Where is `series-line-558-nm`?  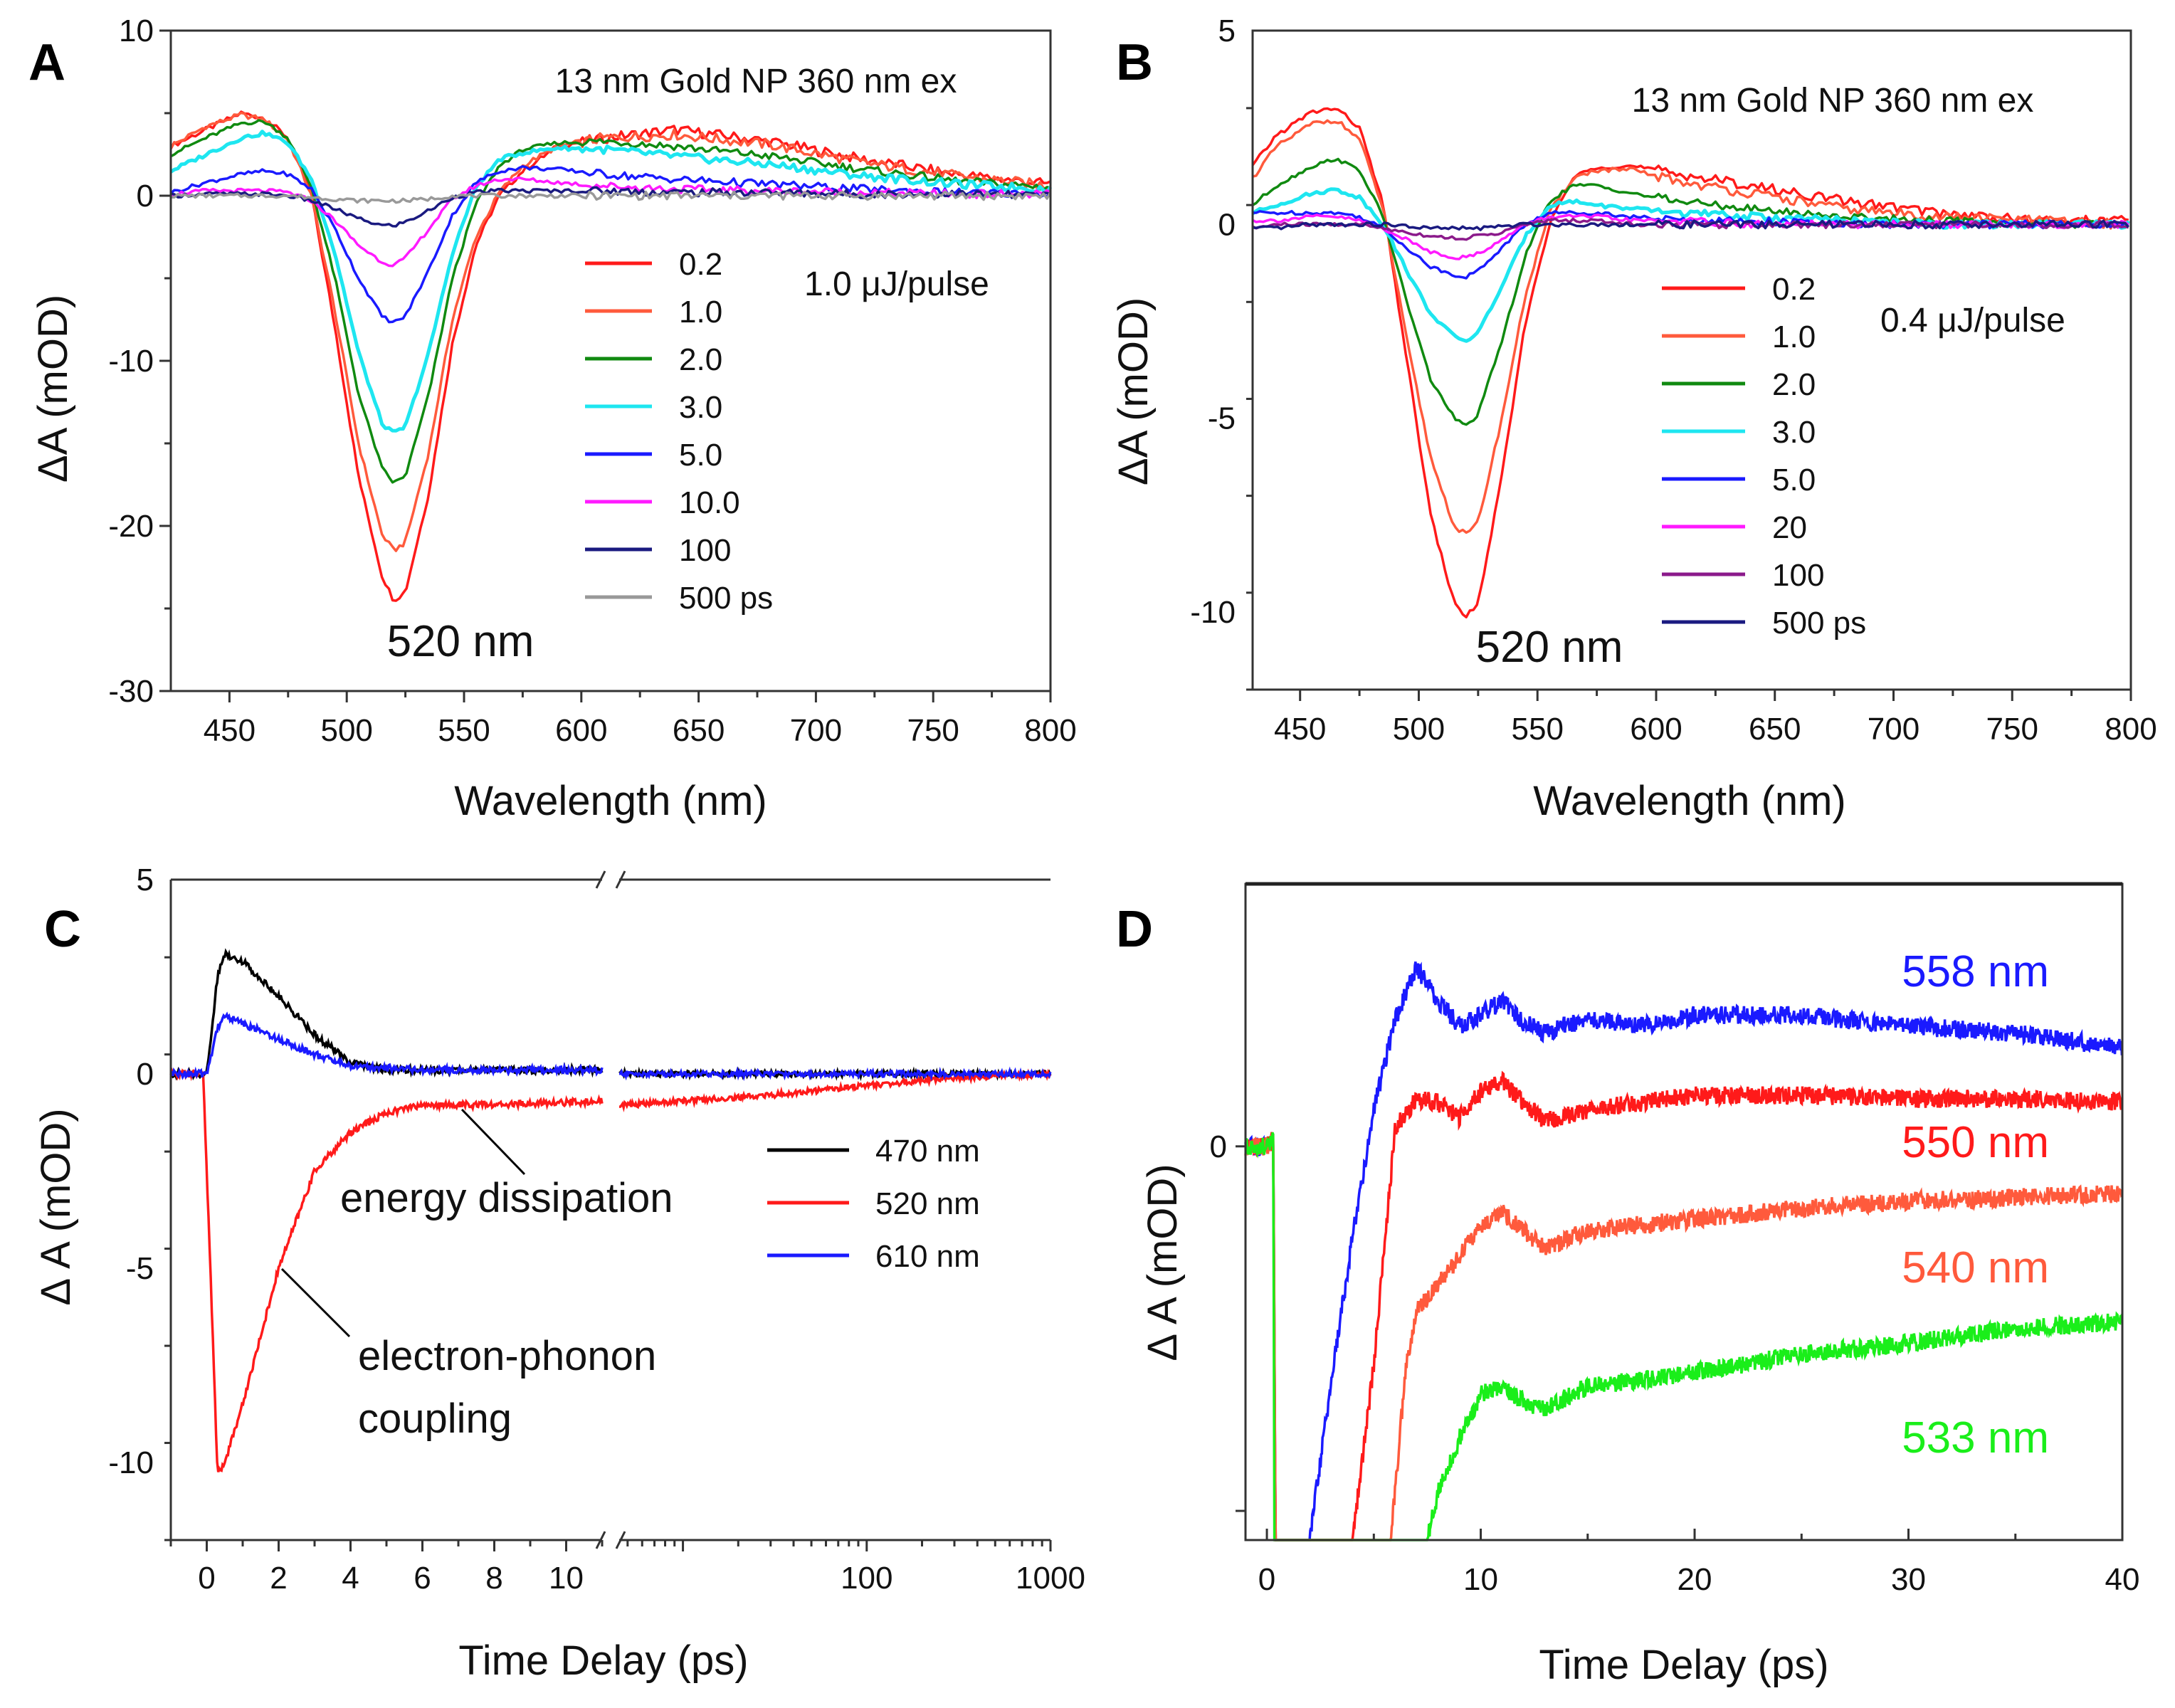 series-line-558-nm is located at coordinates (1684, 1251).